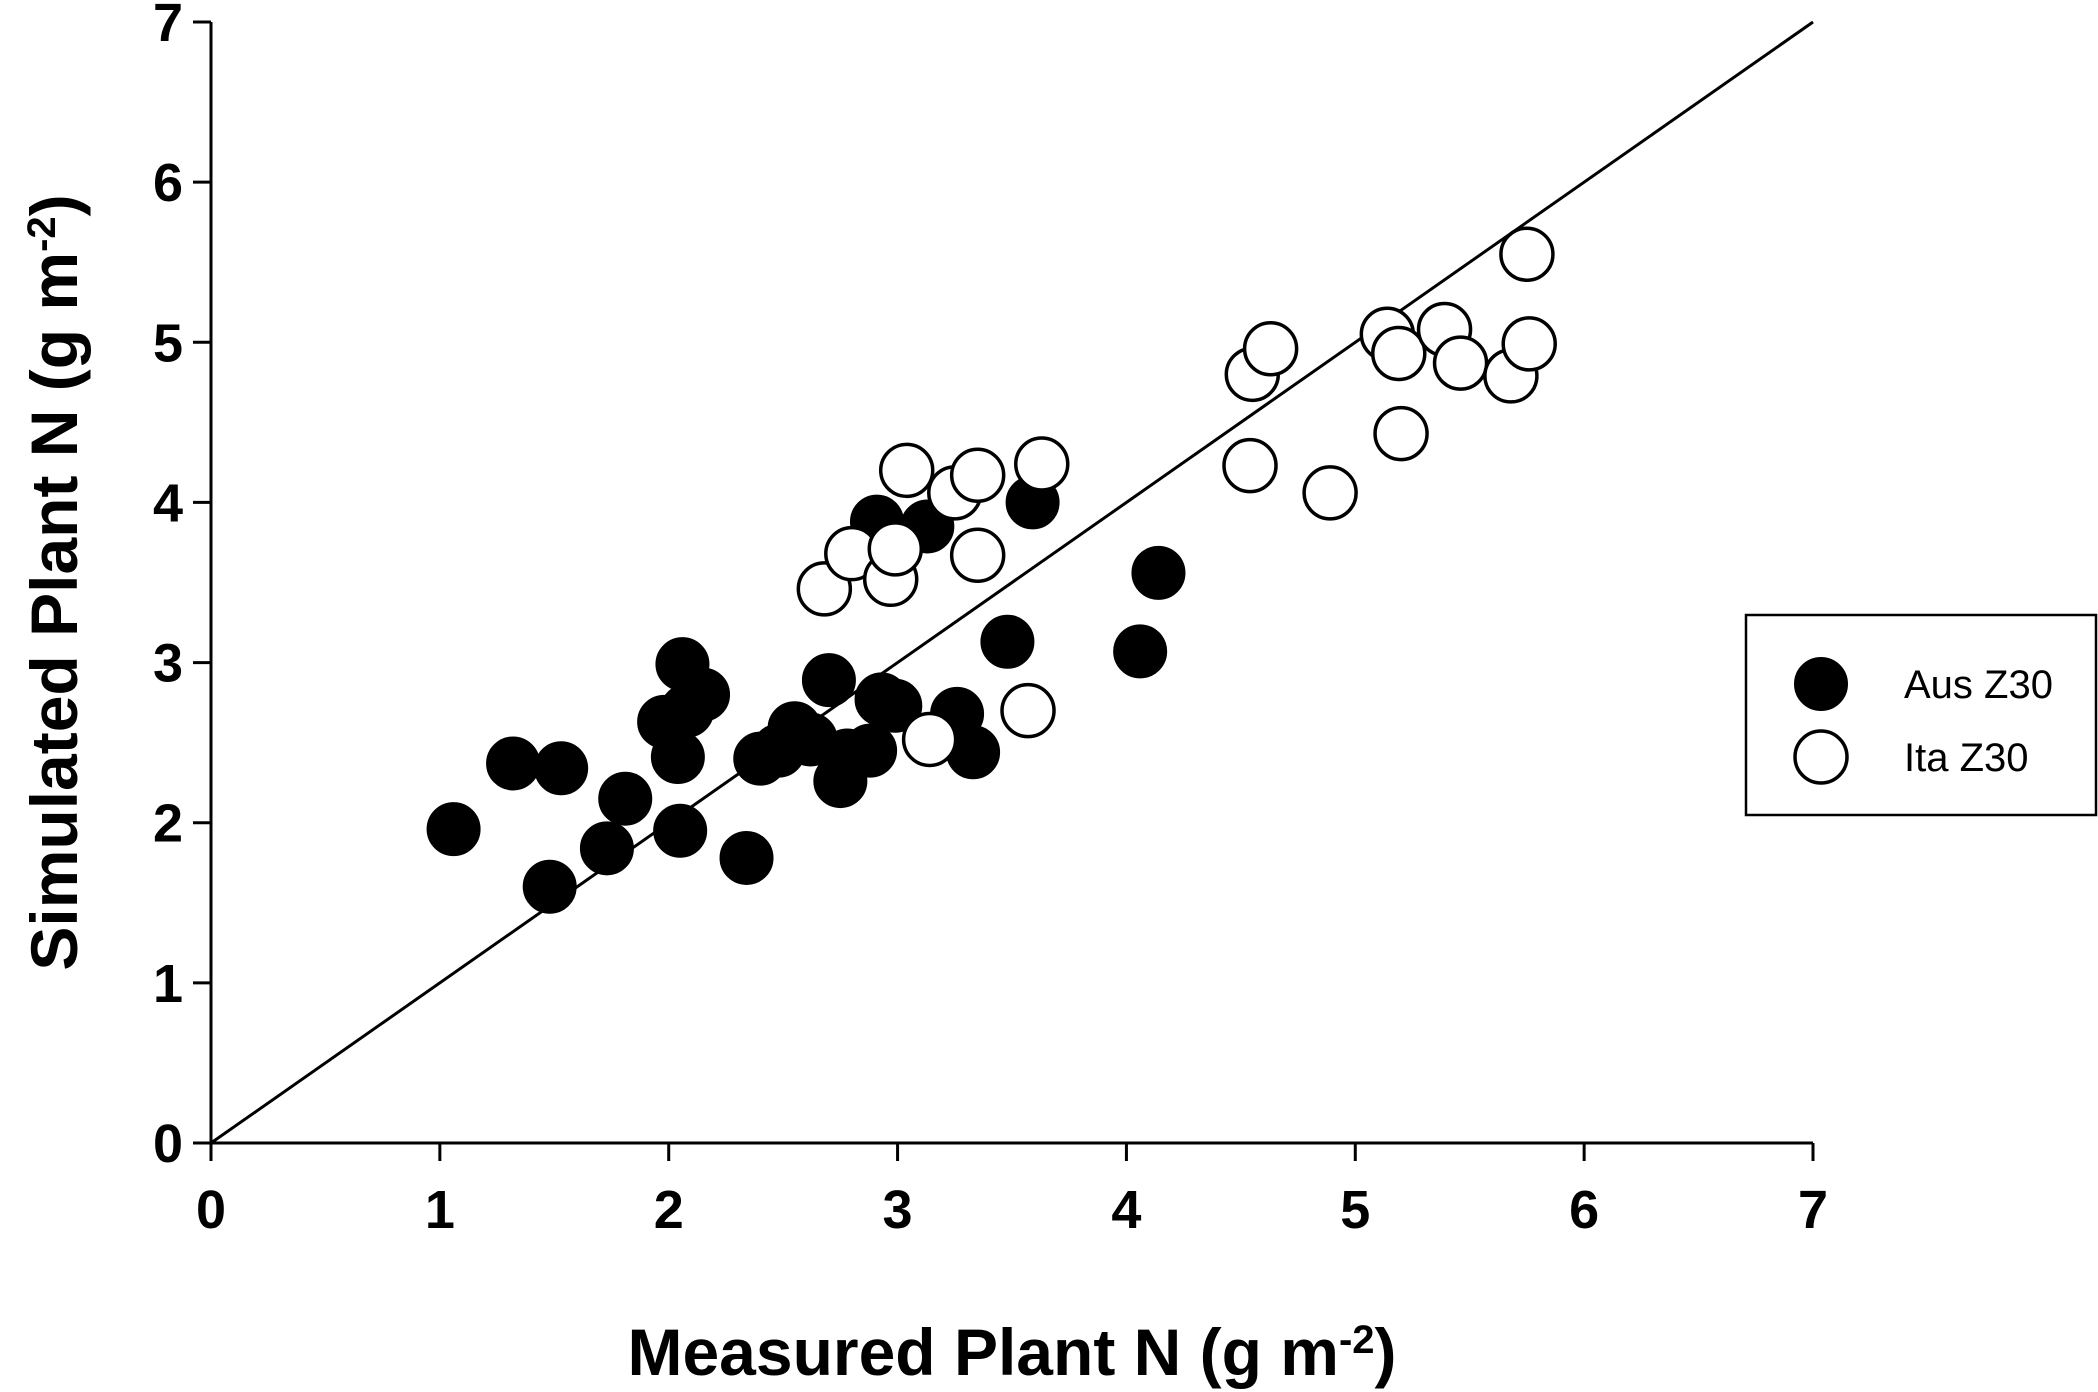 The height and width of the screenshot is (1392, 2098). Describe the element at coordinates (1386, 1352) in the screenshot. I see `x-axis-title-close: )` at that location.